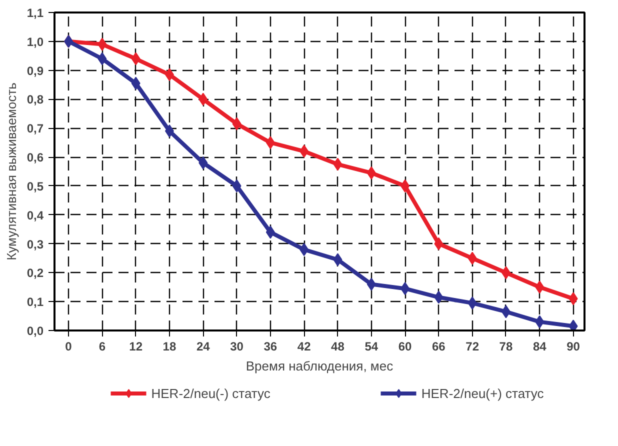  What do you see at coordinates (320, 366) in the screenshot?
I see `x-axis-title: Время наблюдения, мес` at bounding box center [320, 366].